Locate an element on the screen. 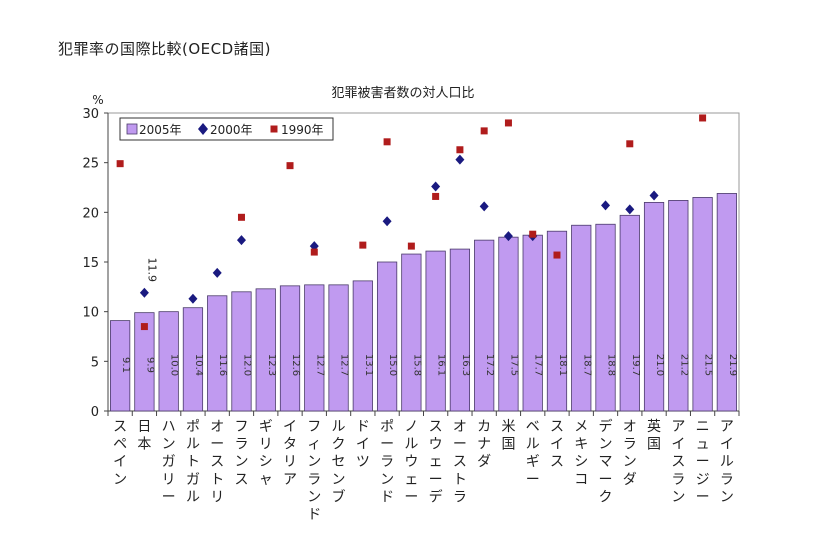 This screenshot has width=825, height=560. x-category-label: オランダ is located at coordinates (630, 453).